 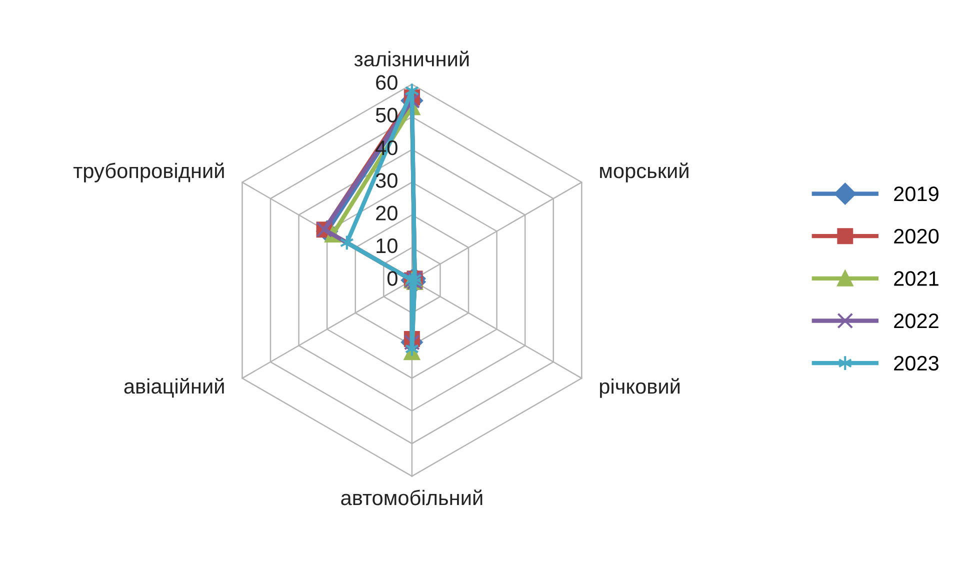 I want to click on spoke-label: трубопровідний, so click(x=148, y=172).